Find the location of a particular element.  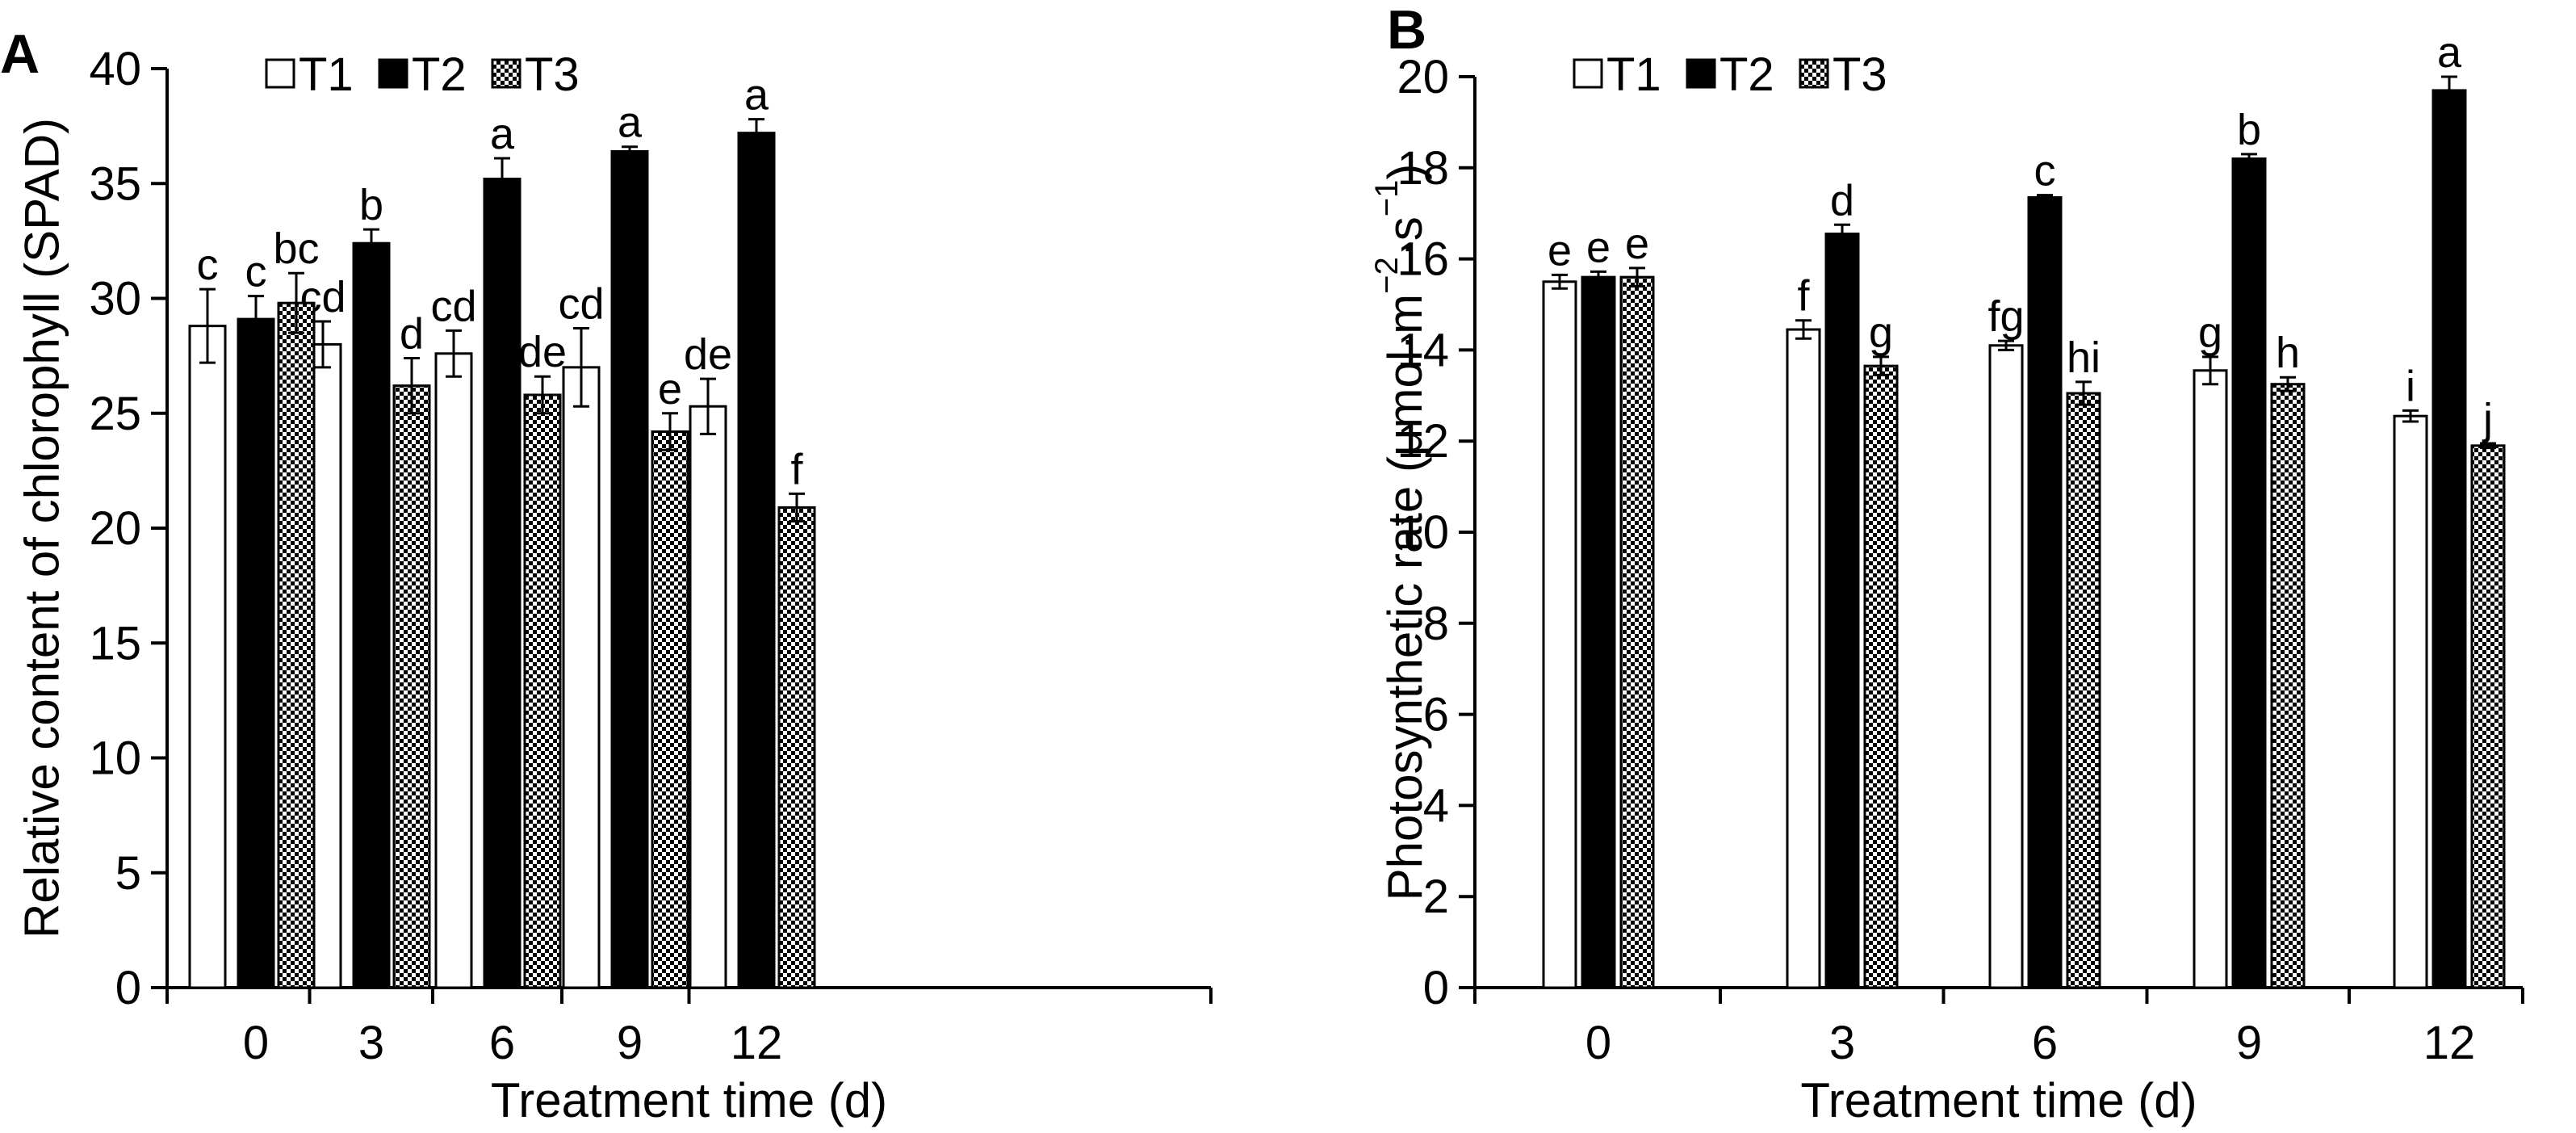

significance-letter: h is located at coordinates (2288, 353).